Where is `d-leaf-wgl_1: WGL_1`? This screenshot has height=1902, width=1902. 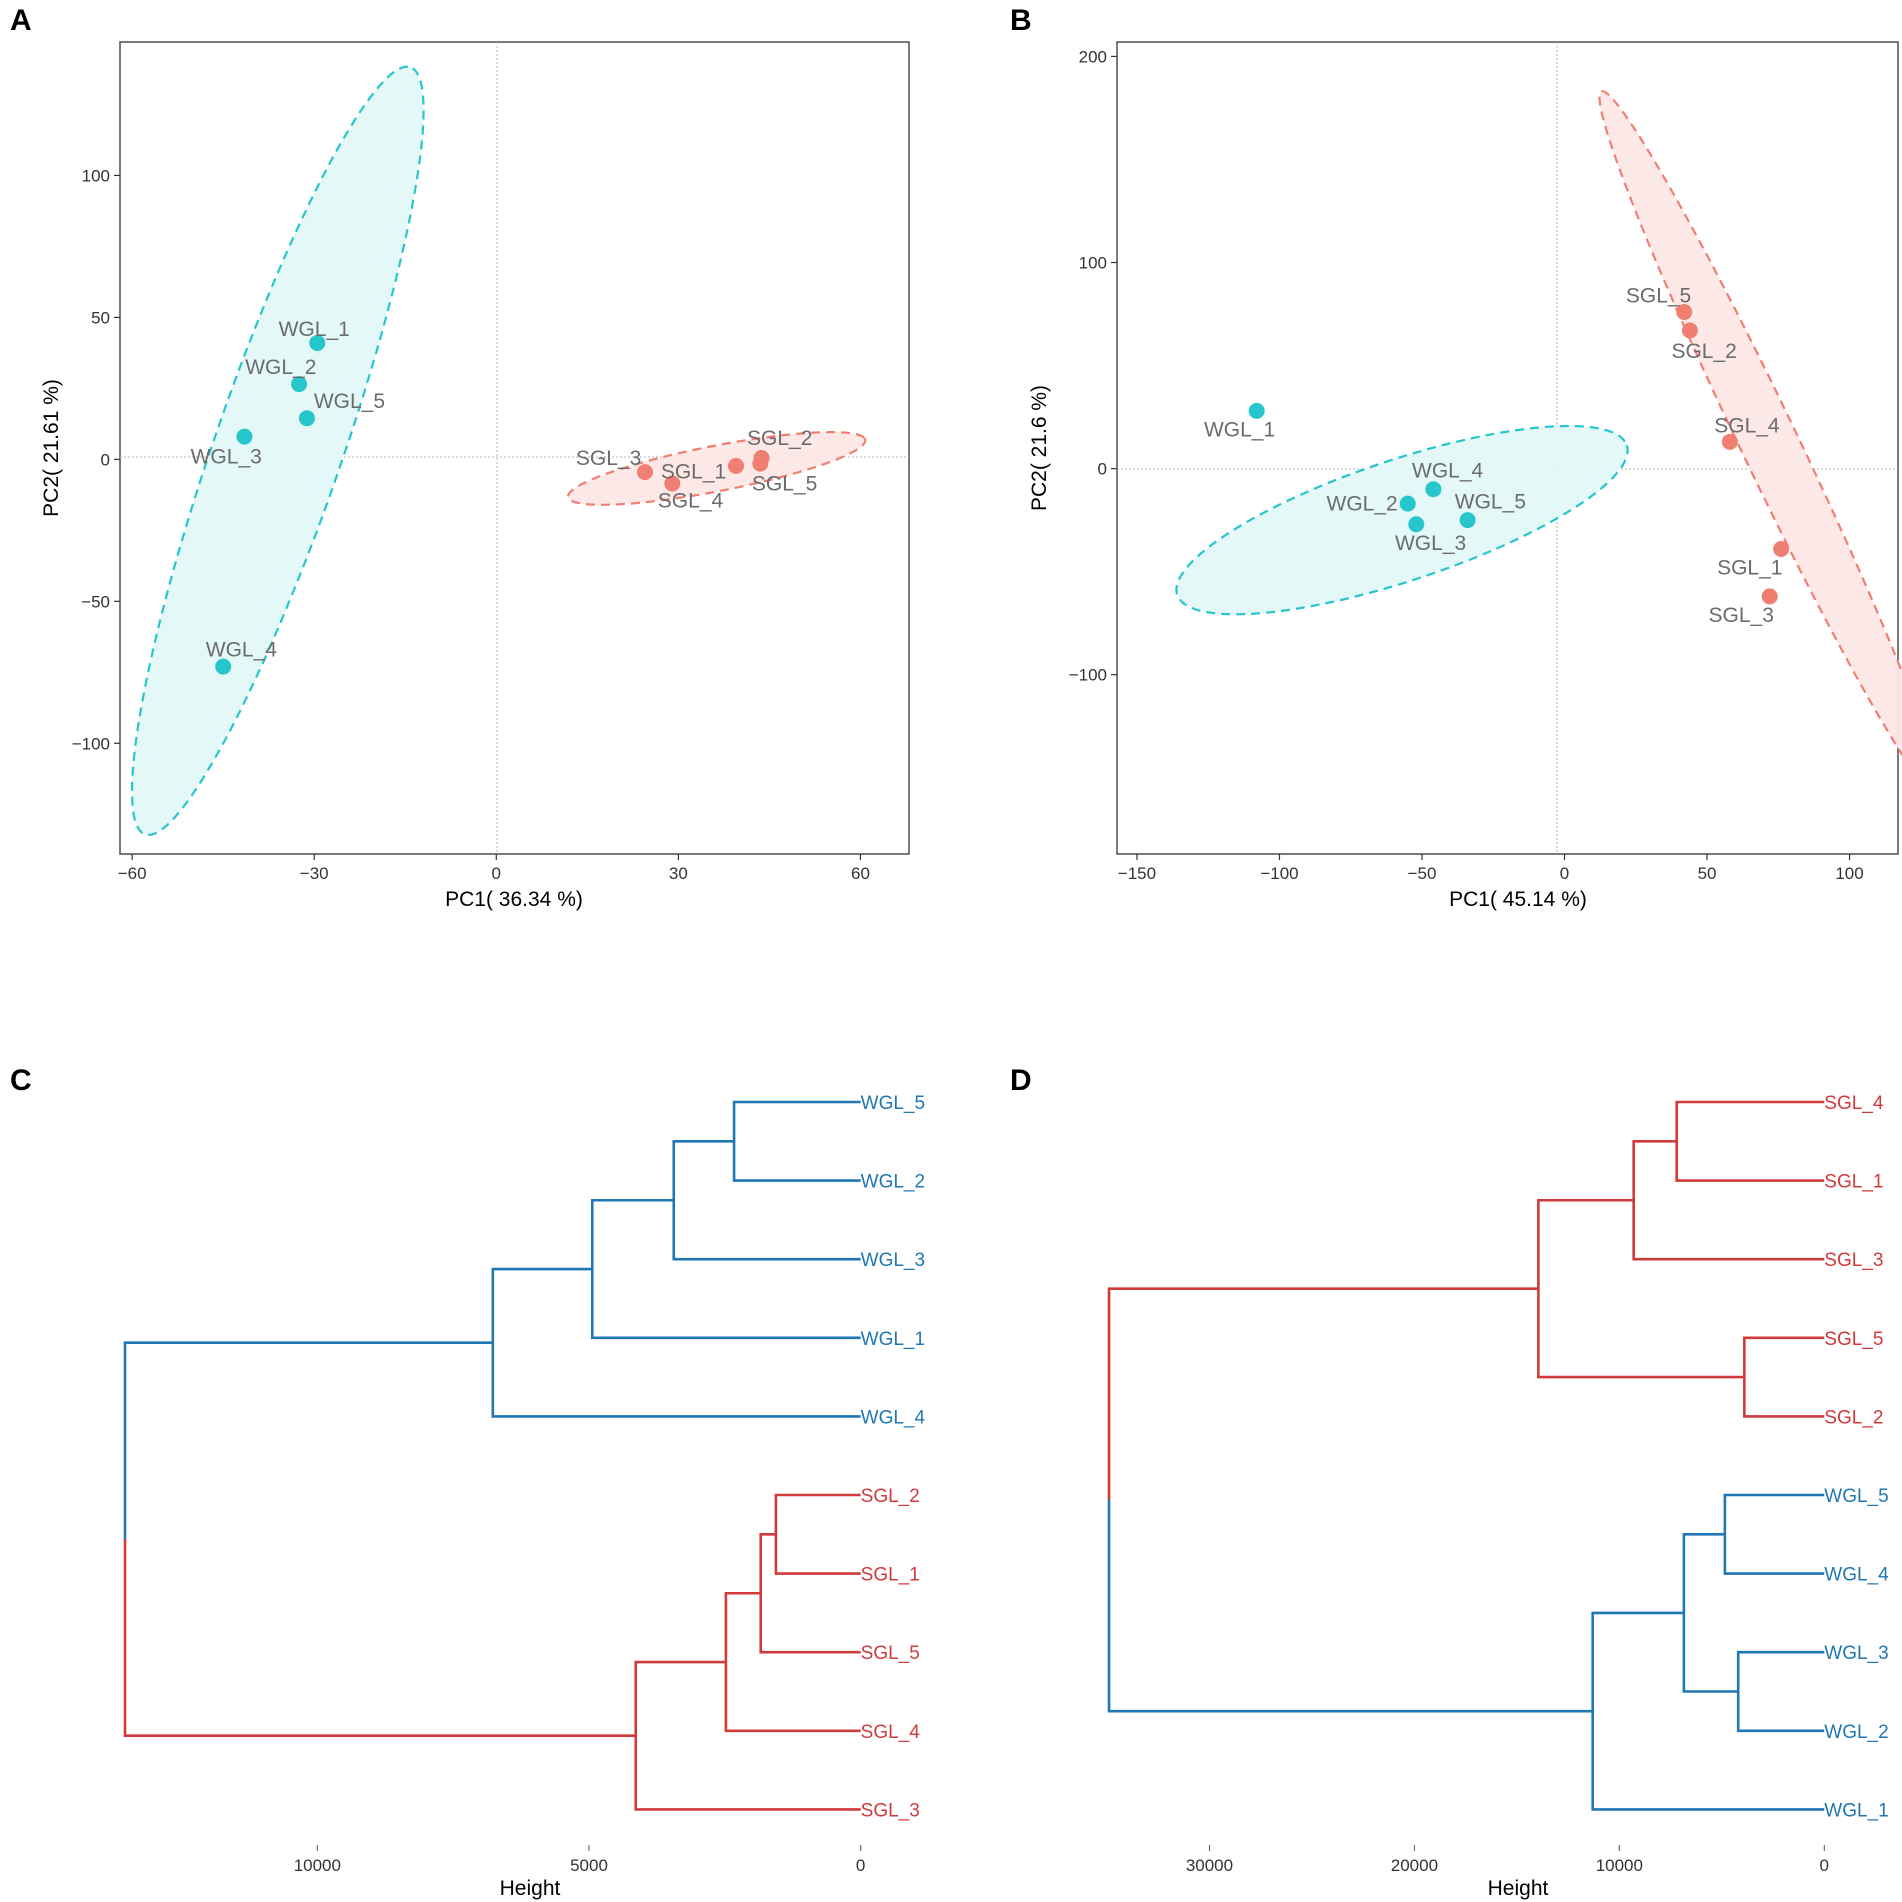 d-leaf-wgl_1: WGL_1 is located at coordinates (1856, 1810).